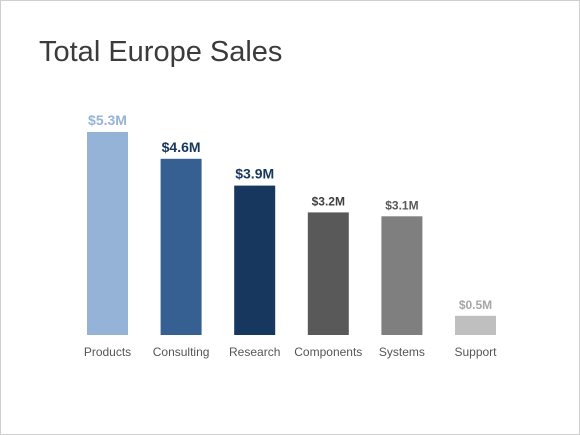 The width and height of the screenshot is (580, 435). Describe the element at coordinates (181, 352) in the screenshot. I see `category-label-consulting: Consulting` at that location.